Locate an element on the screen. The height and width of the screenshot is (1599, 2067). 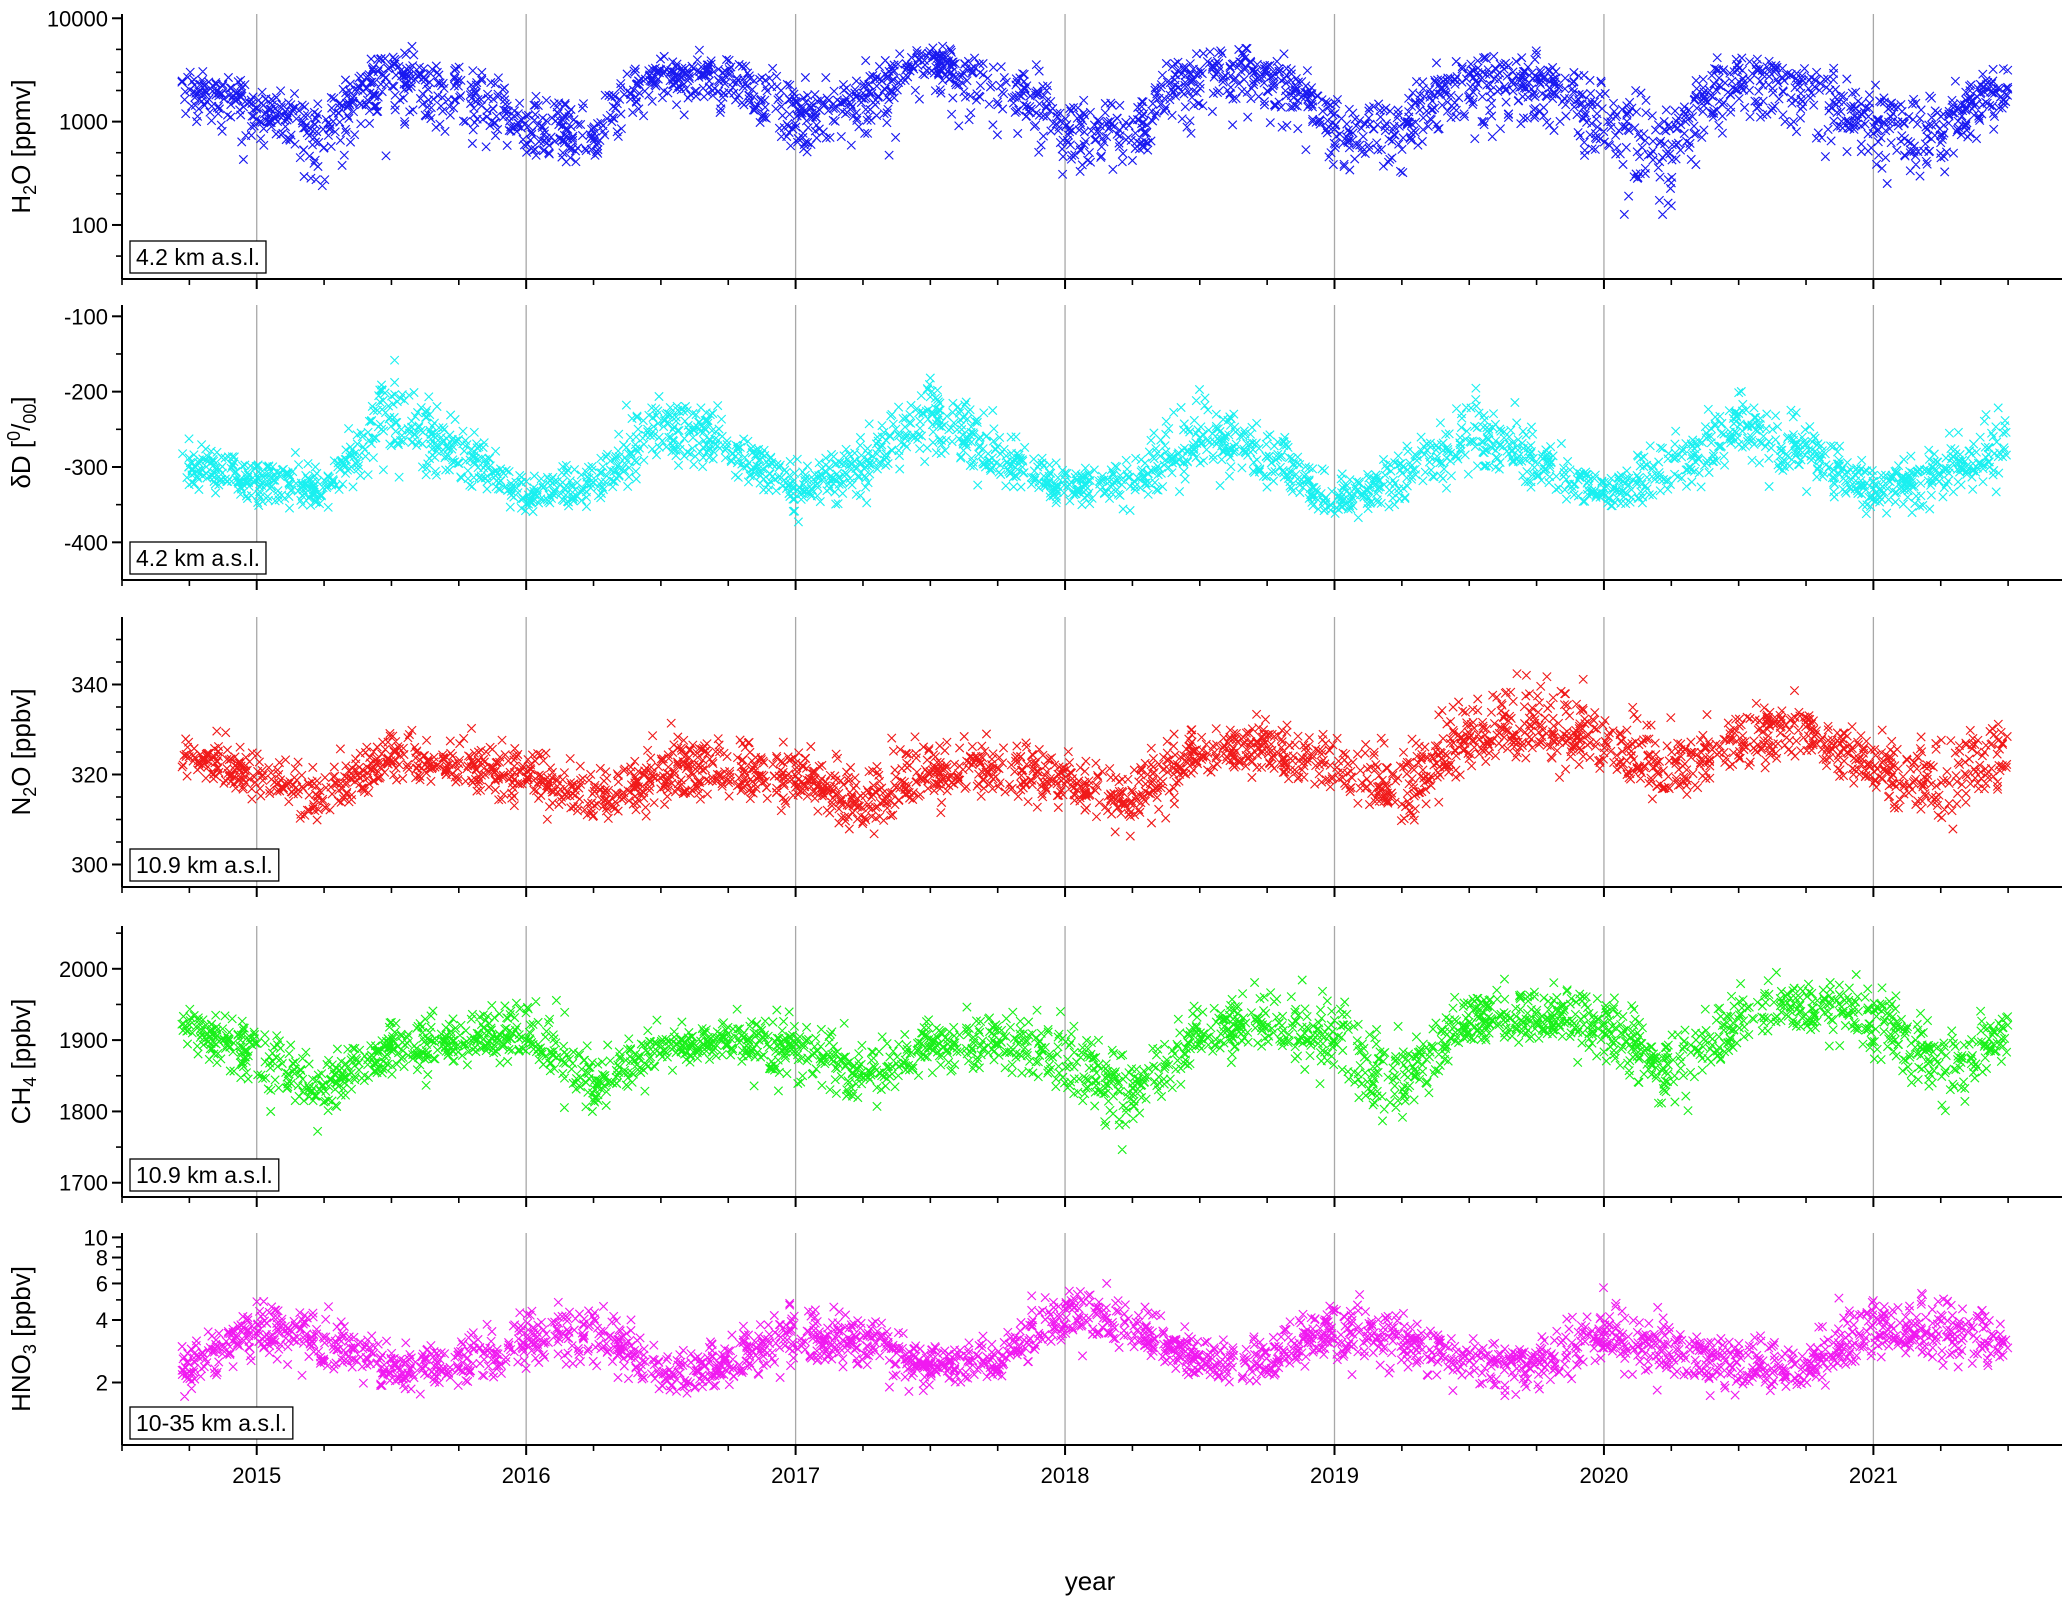
y-tick-label: 1900 is located at coordinates (83, 1040).